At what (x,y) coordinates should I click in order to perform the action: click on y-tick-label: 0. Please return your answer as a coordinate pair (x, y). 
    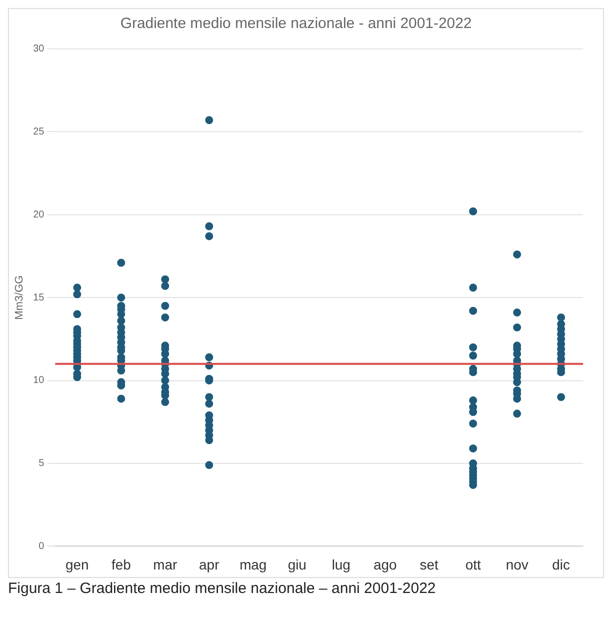
    Looking at the image, I should click on (41, 546).